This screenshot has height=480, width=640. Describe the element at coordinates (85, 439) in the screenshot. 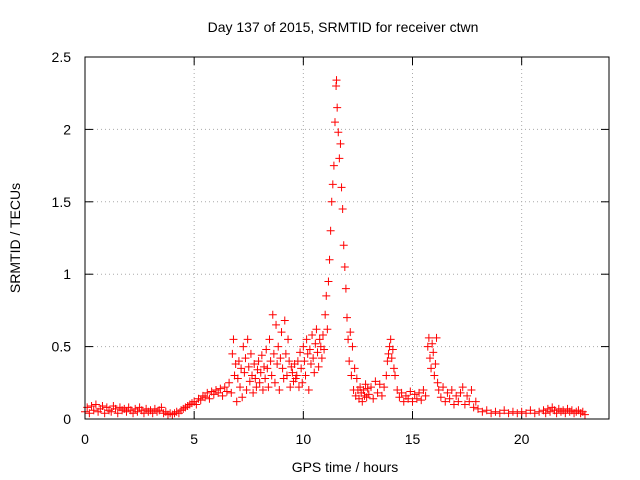

I see `x-tick-label: 0` at that location.